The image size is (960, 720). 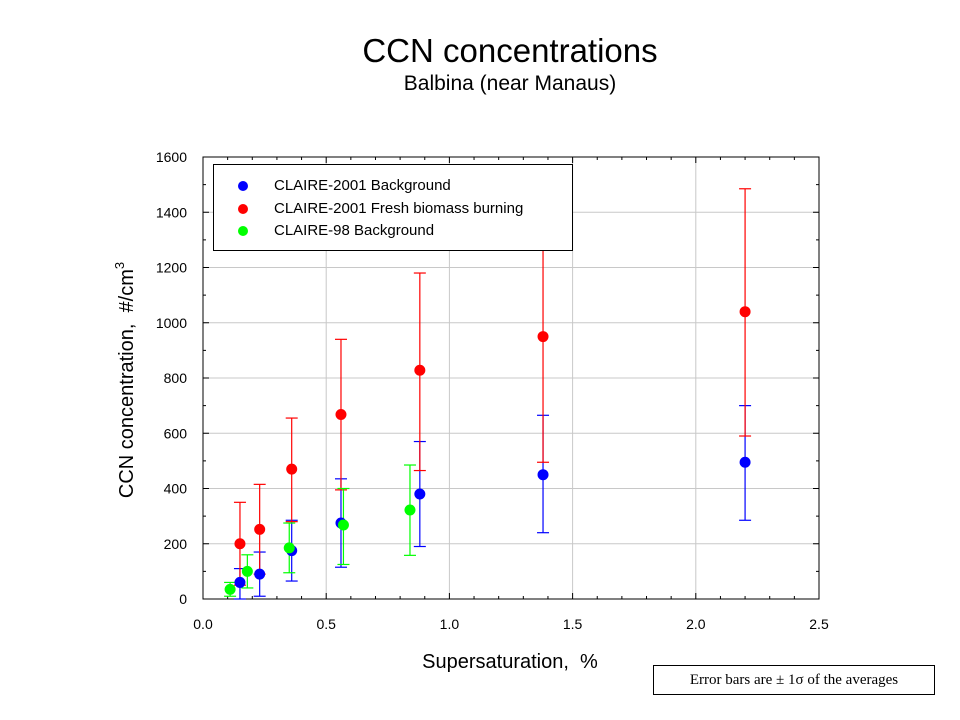 I want to click on x-tick-label-4: 2.0, so click(x=696, y=624).